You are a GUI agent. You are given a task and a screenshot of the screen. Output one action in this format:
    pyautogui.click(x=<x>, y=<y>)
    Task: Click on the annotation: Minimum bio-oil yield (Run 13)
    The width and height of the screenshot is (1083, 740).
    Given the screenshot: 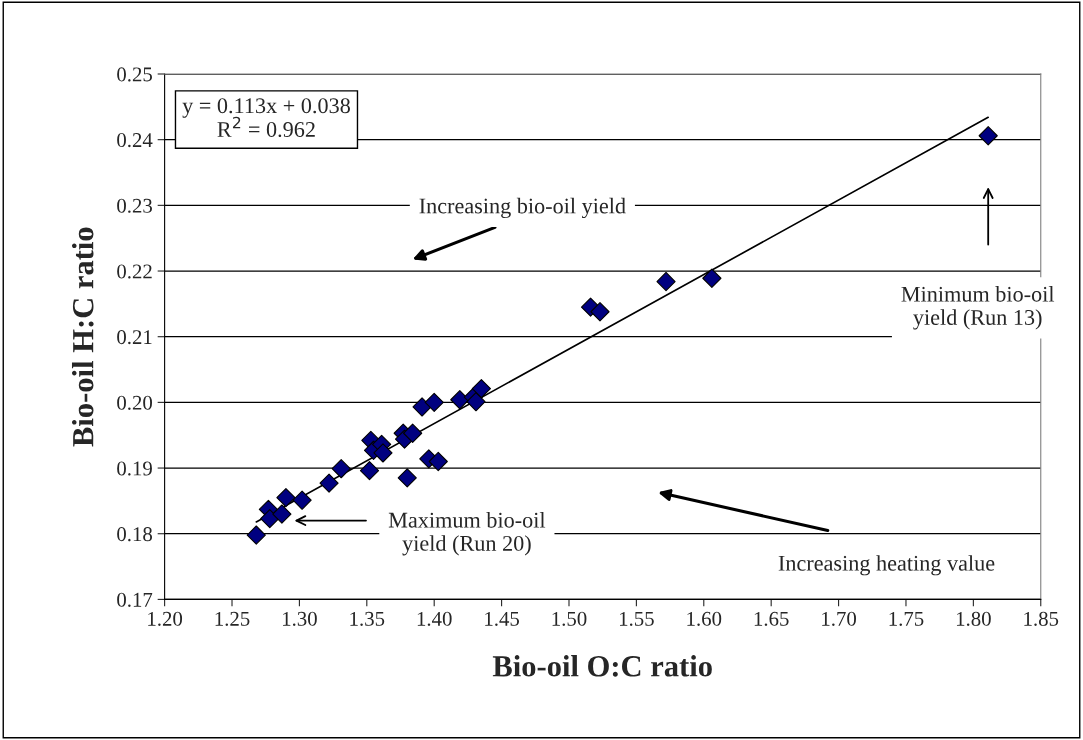 What is the action you would take?
    pyautogui.click(x=978, y=308)
    